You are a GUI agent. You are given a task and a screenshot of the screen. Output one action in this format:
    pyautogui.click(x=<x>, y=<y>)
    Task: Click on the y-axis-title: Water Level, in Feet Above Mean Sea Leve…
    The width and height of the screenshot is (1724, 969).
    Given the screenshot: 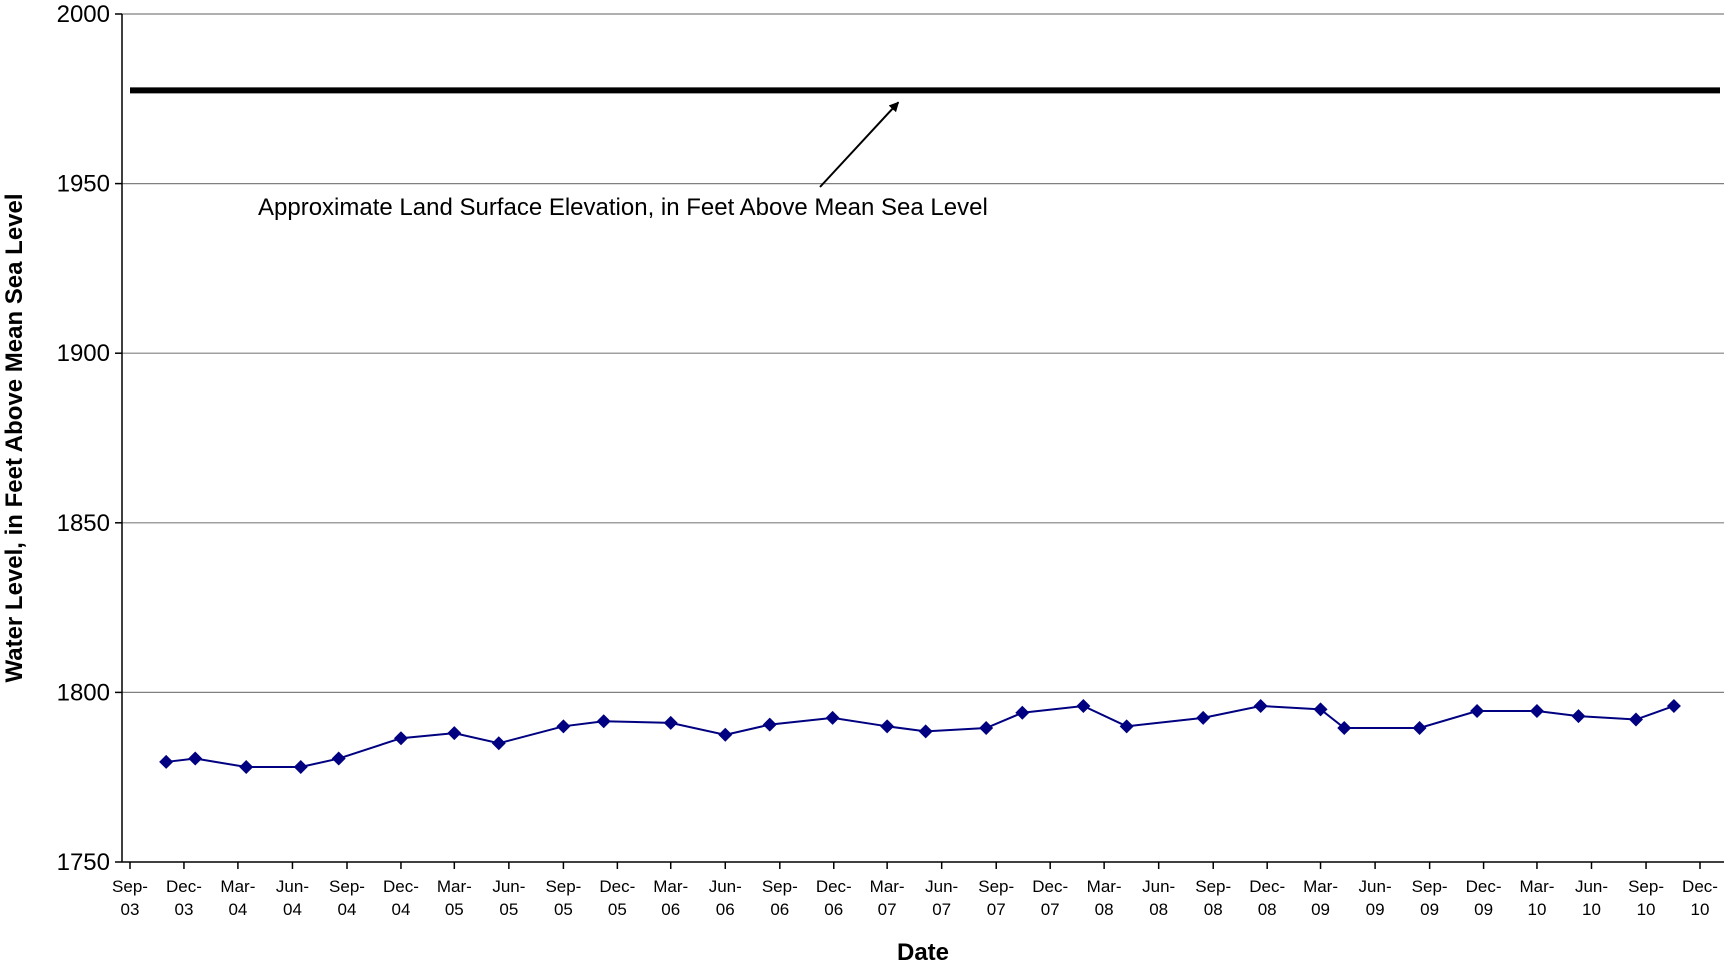 What is the action you would take?
    pyautogui.click(x=14, y=437)
    